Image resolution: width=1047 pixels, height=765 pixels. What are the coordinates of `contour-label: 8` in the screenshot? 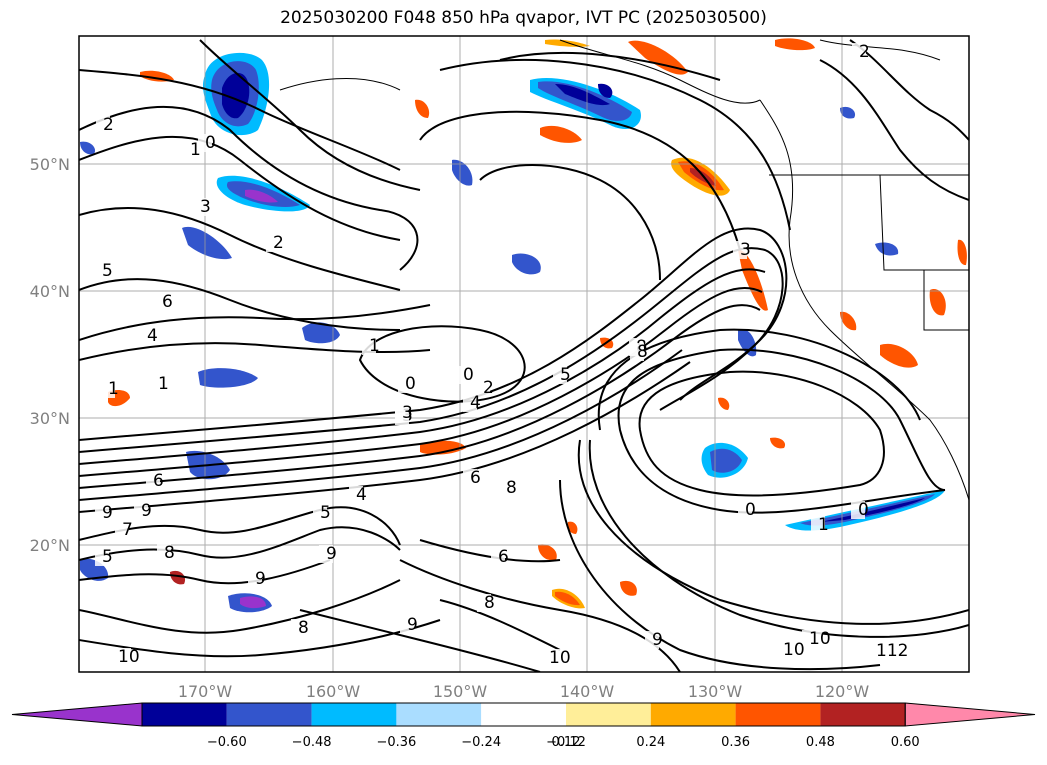 It's located at (642, 352).